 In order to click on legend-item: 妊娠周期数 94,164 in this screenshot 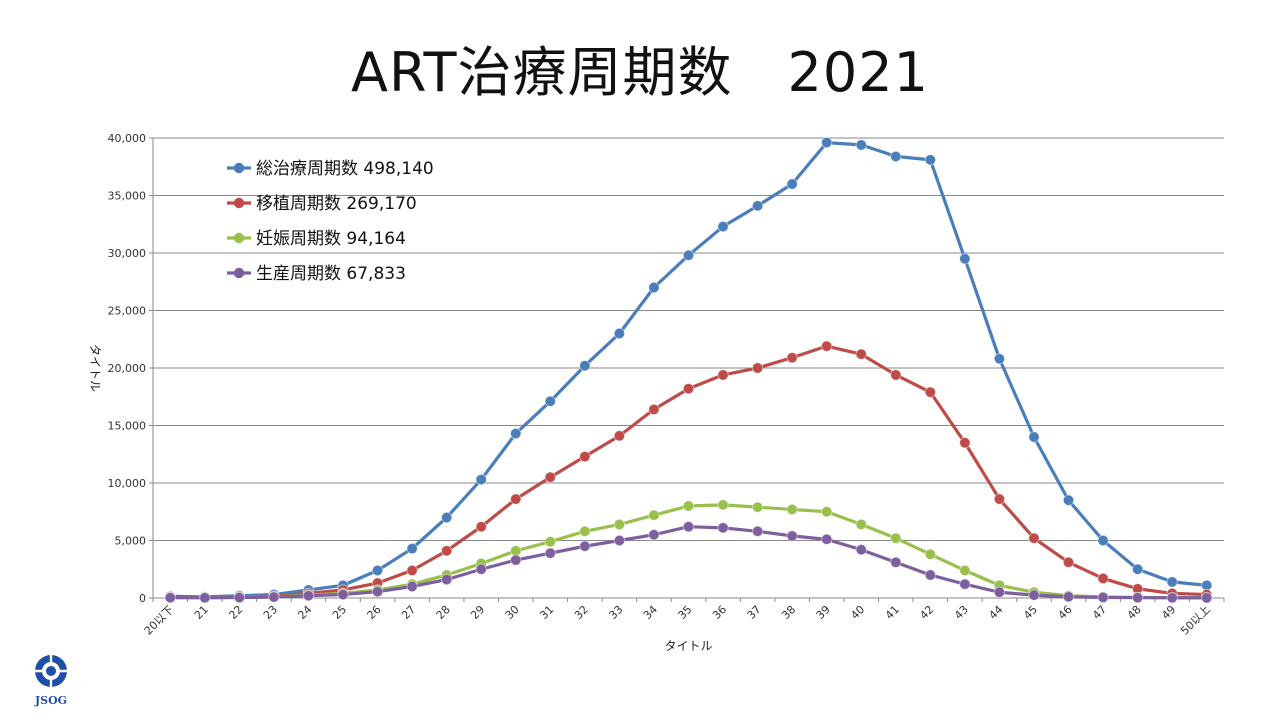, I will do `click(316, 239)`.